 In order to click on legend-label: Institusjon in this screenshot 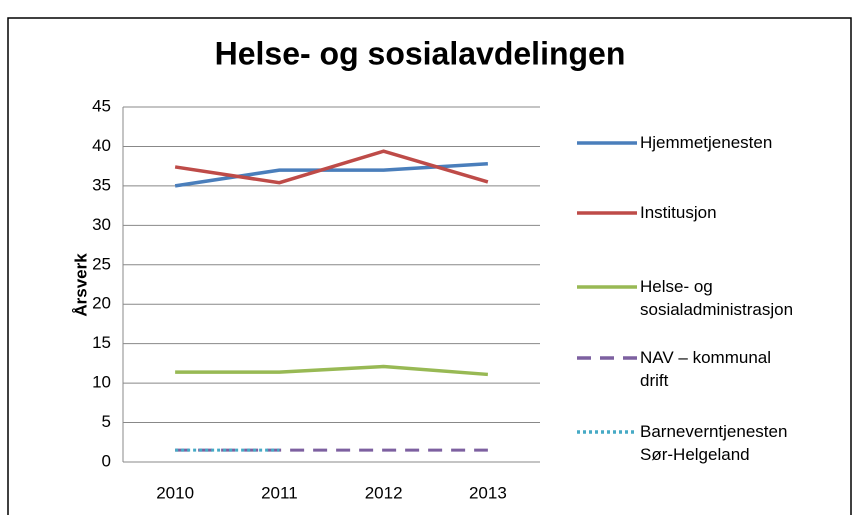, I will do `click(678, 212)`.